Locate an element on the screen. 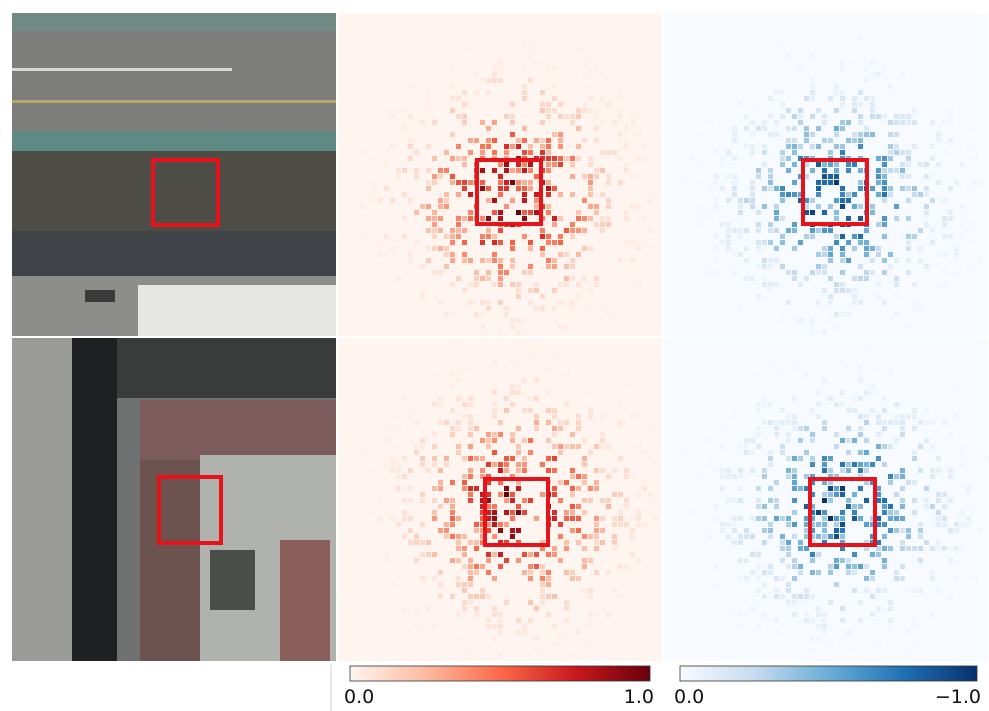 This screenshot has width=989, height=711. colorbars: 0.0 1.0 0.0 −1.0 is located at coordinates (662, 686).